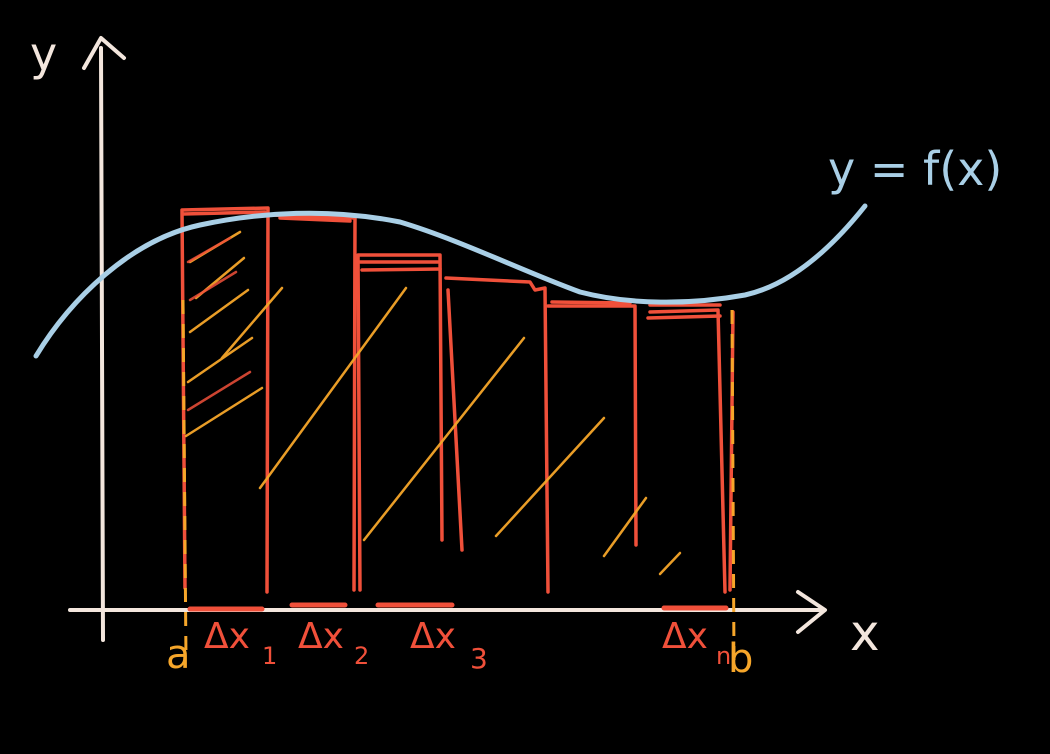  Describe the element at coordinates (184, 480) in the screenshot. I see `a-dashed-line` at that location.